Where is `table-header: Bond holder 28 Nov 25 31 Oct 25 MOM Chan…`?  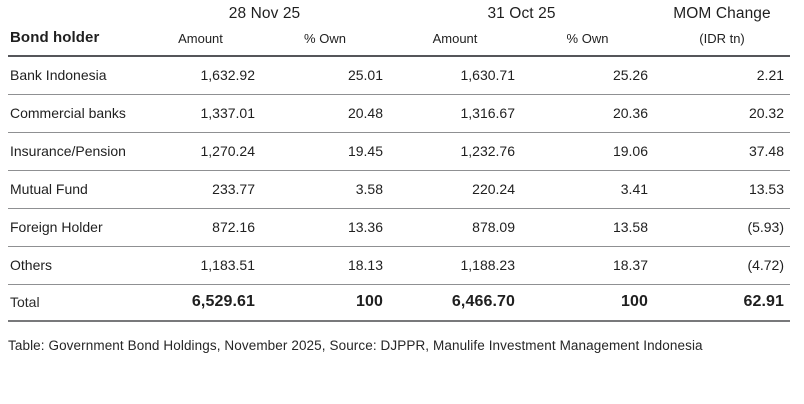
table-header: Bond holder 28 Nov 25 31 Oct 25 MOM Chan… is located at coordinates (399, 28).